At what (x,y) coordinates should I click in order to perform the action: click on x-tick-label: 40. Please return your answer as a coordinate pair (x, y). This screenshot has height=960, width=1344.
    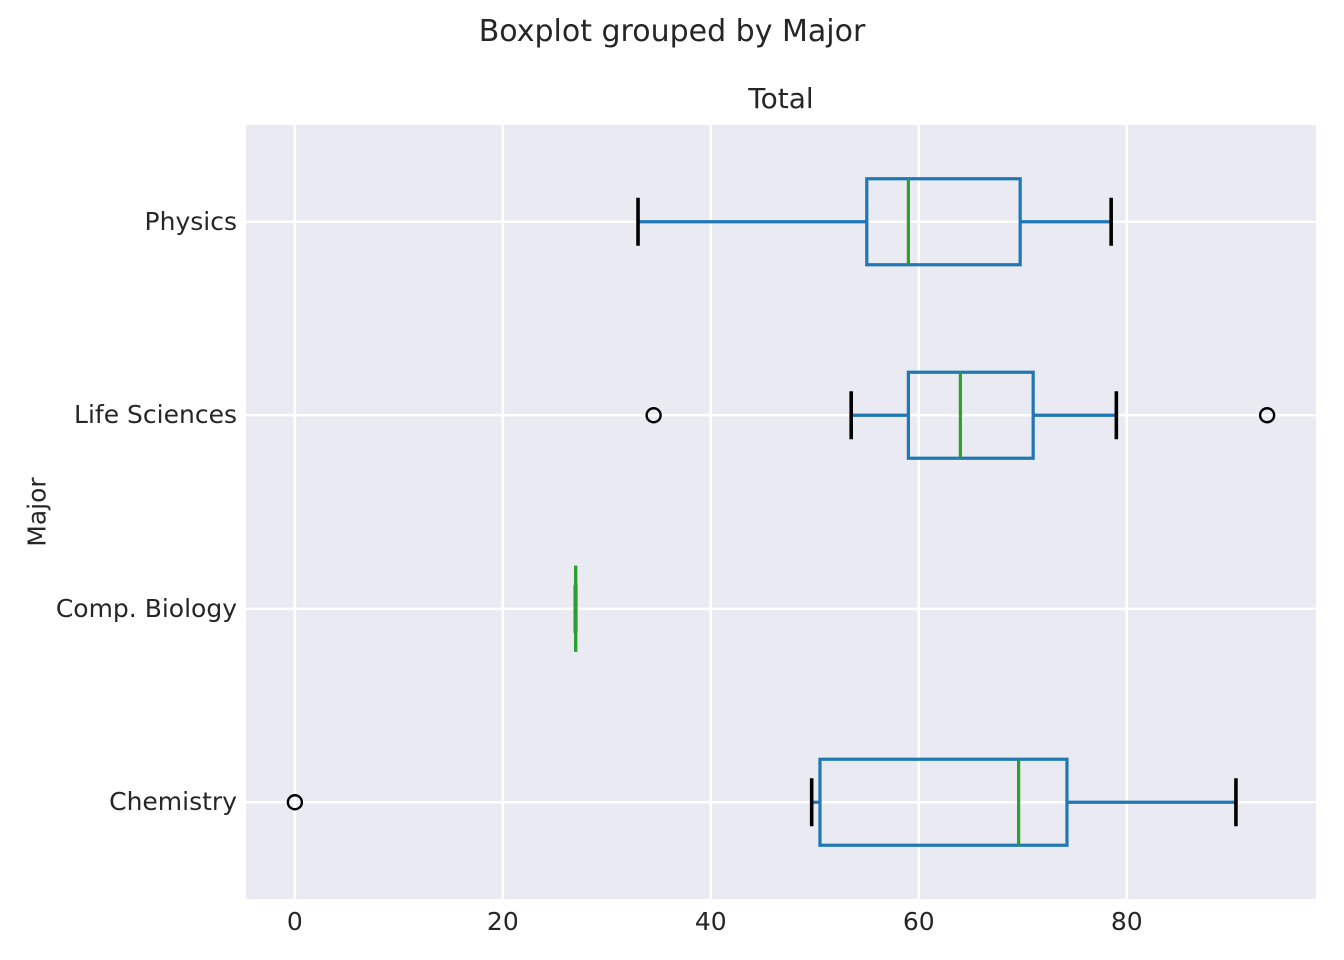
    Looking at the image, I should click on (710, 921).